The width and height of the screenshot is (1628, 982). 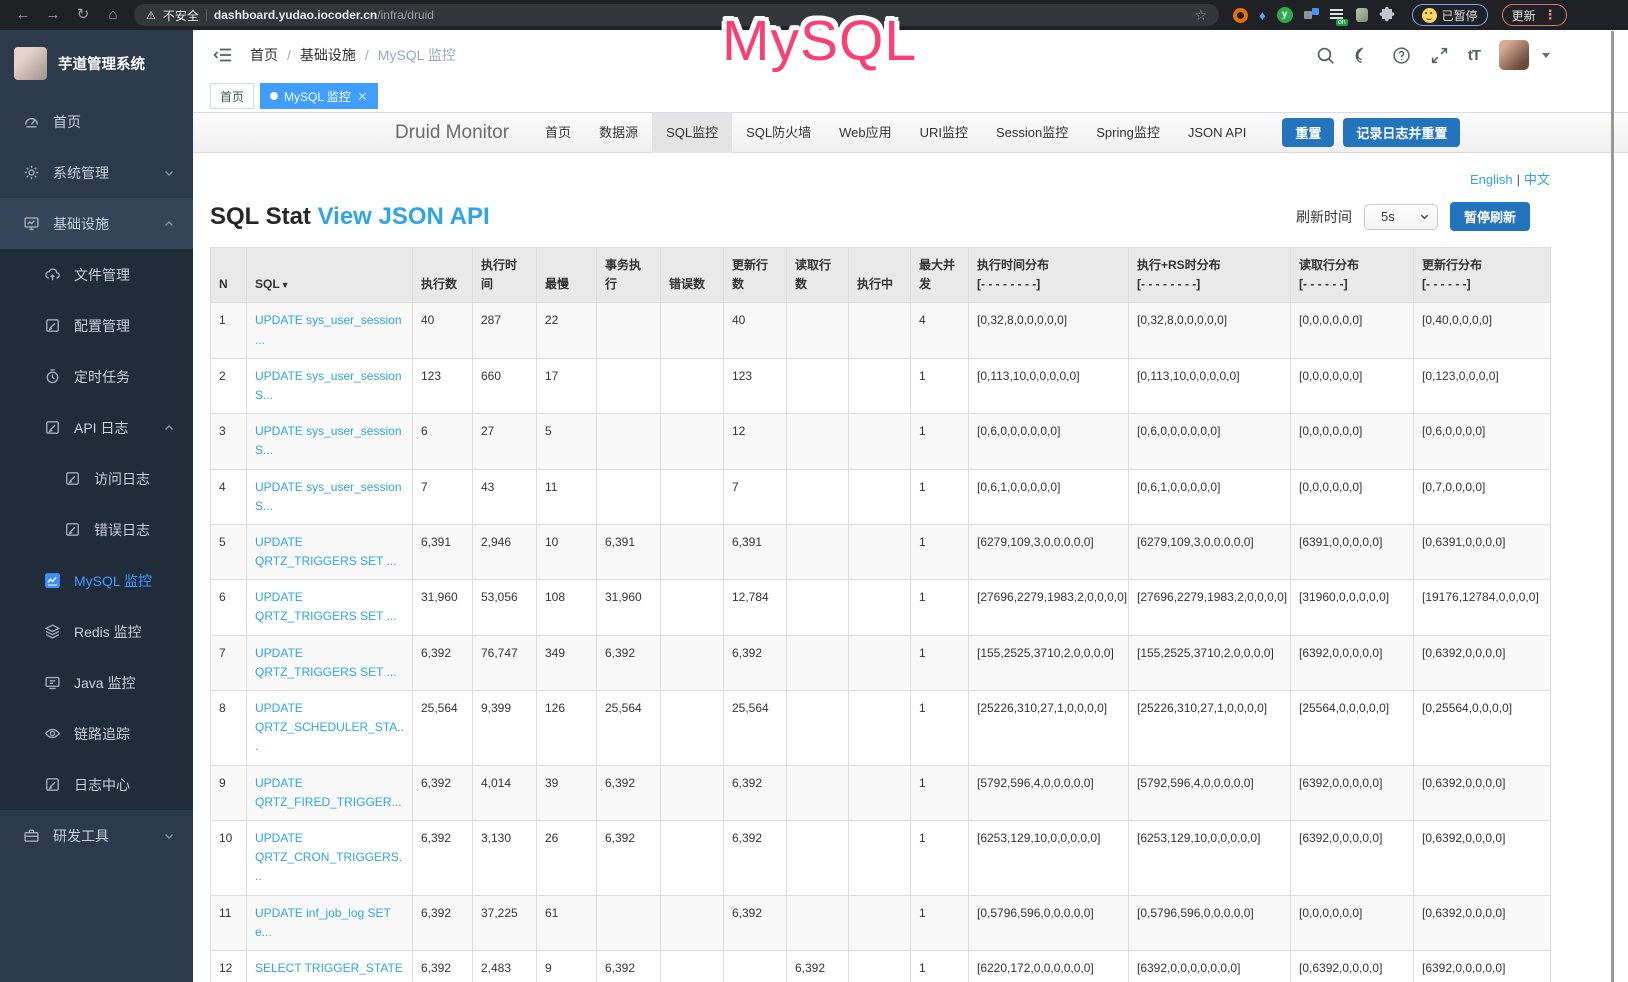 What do you see at coordinates (755, 275) in the screenshot?
I see `col-header-update-rows: 更新行数` at bounding box center [755, 275].